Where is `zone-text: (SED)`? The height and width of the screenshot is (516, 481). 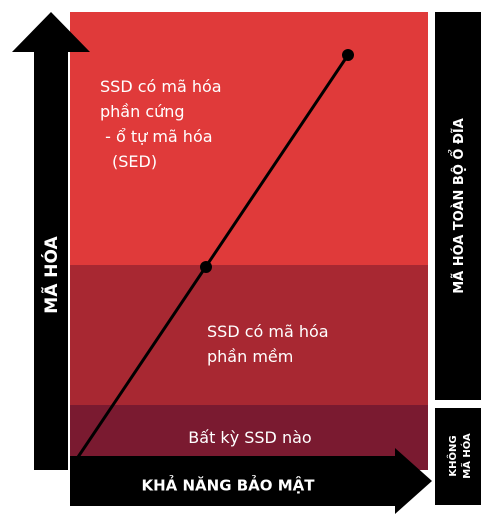 zone-text: (SED) is located at coordinates (134, 161).